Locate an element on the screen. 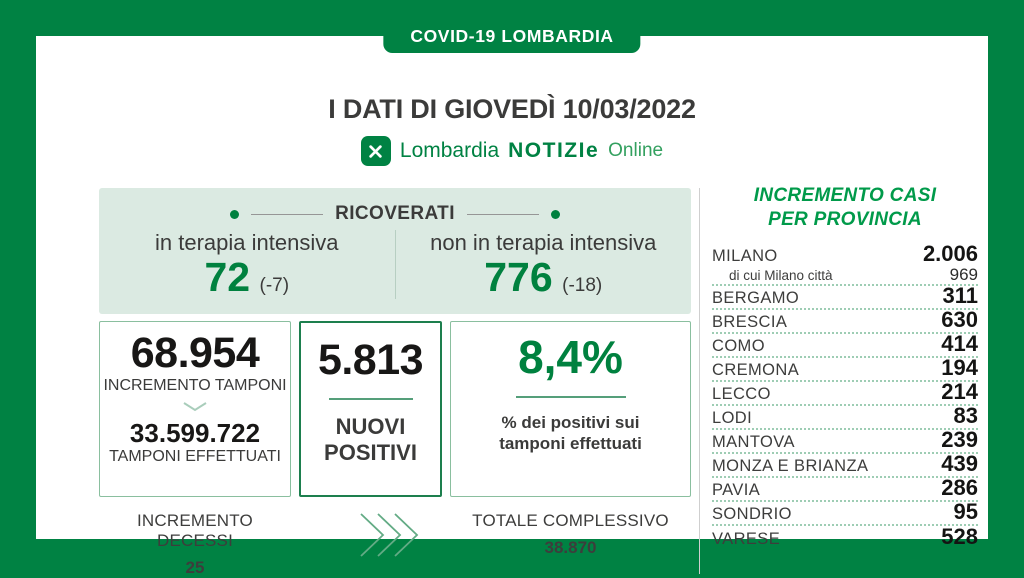  ricoverati-header: RICOVERATI is located at coordinates (395, 206).